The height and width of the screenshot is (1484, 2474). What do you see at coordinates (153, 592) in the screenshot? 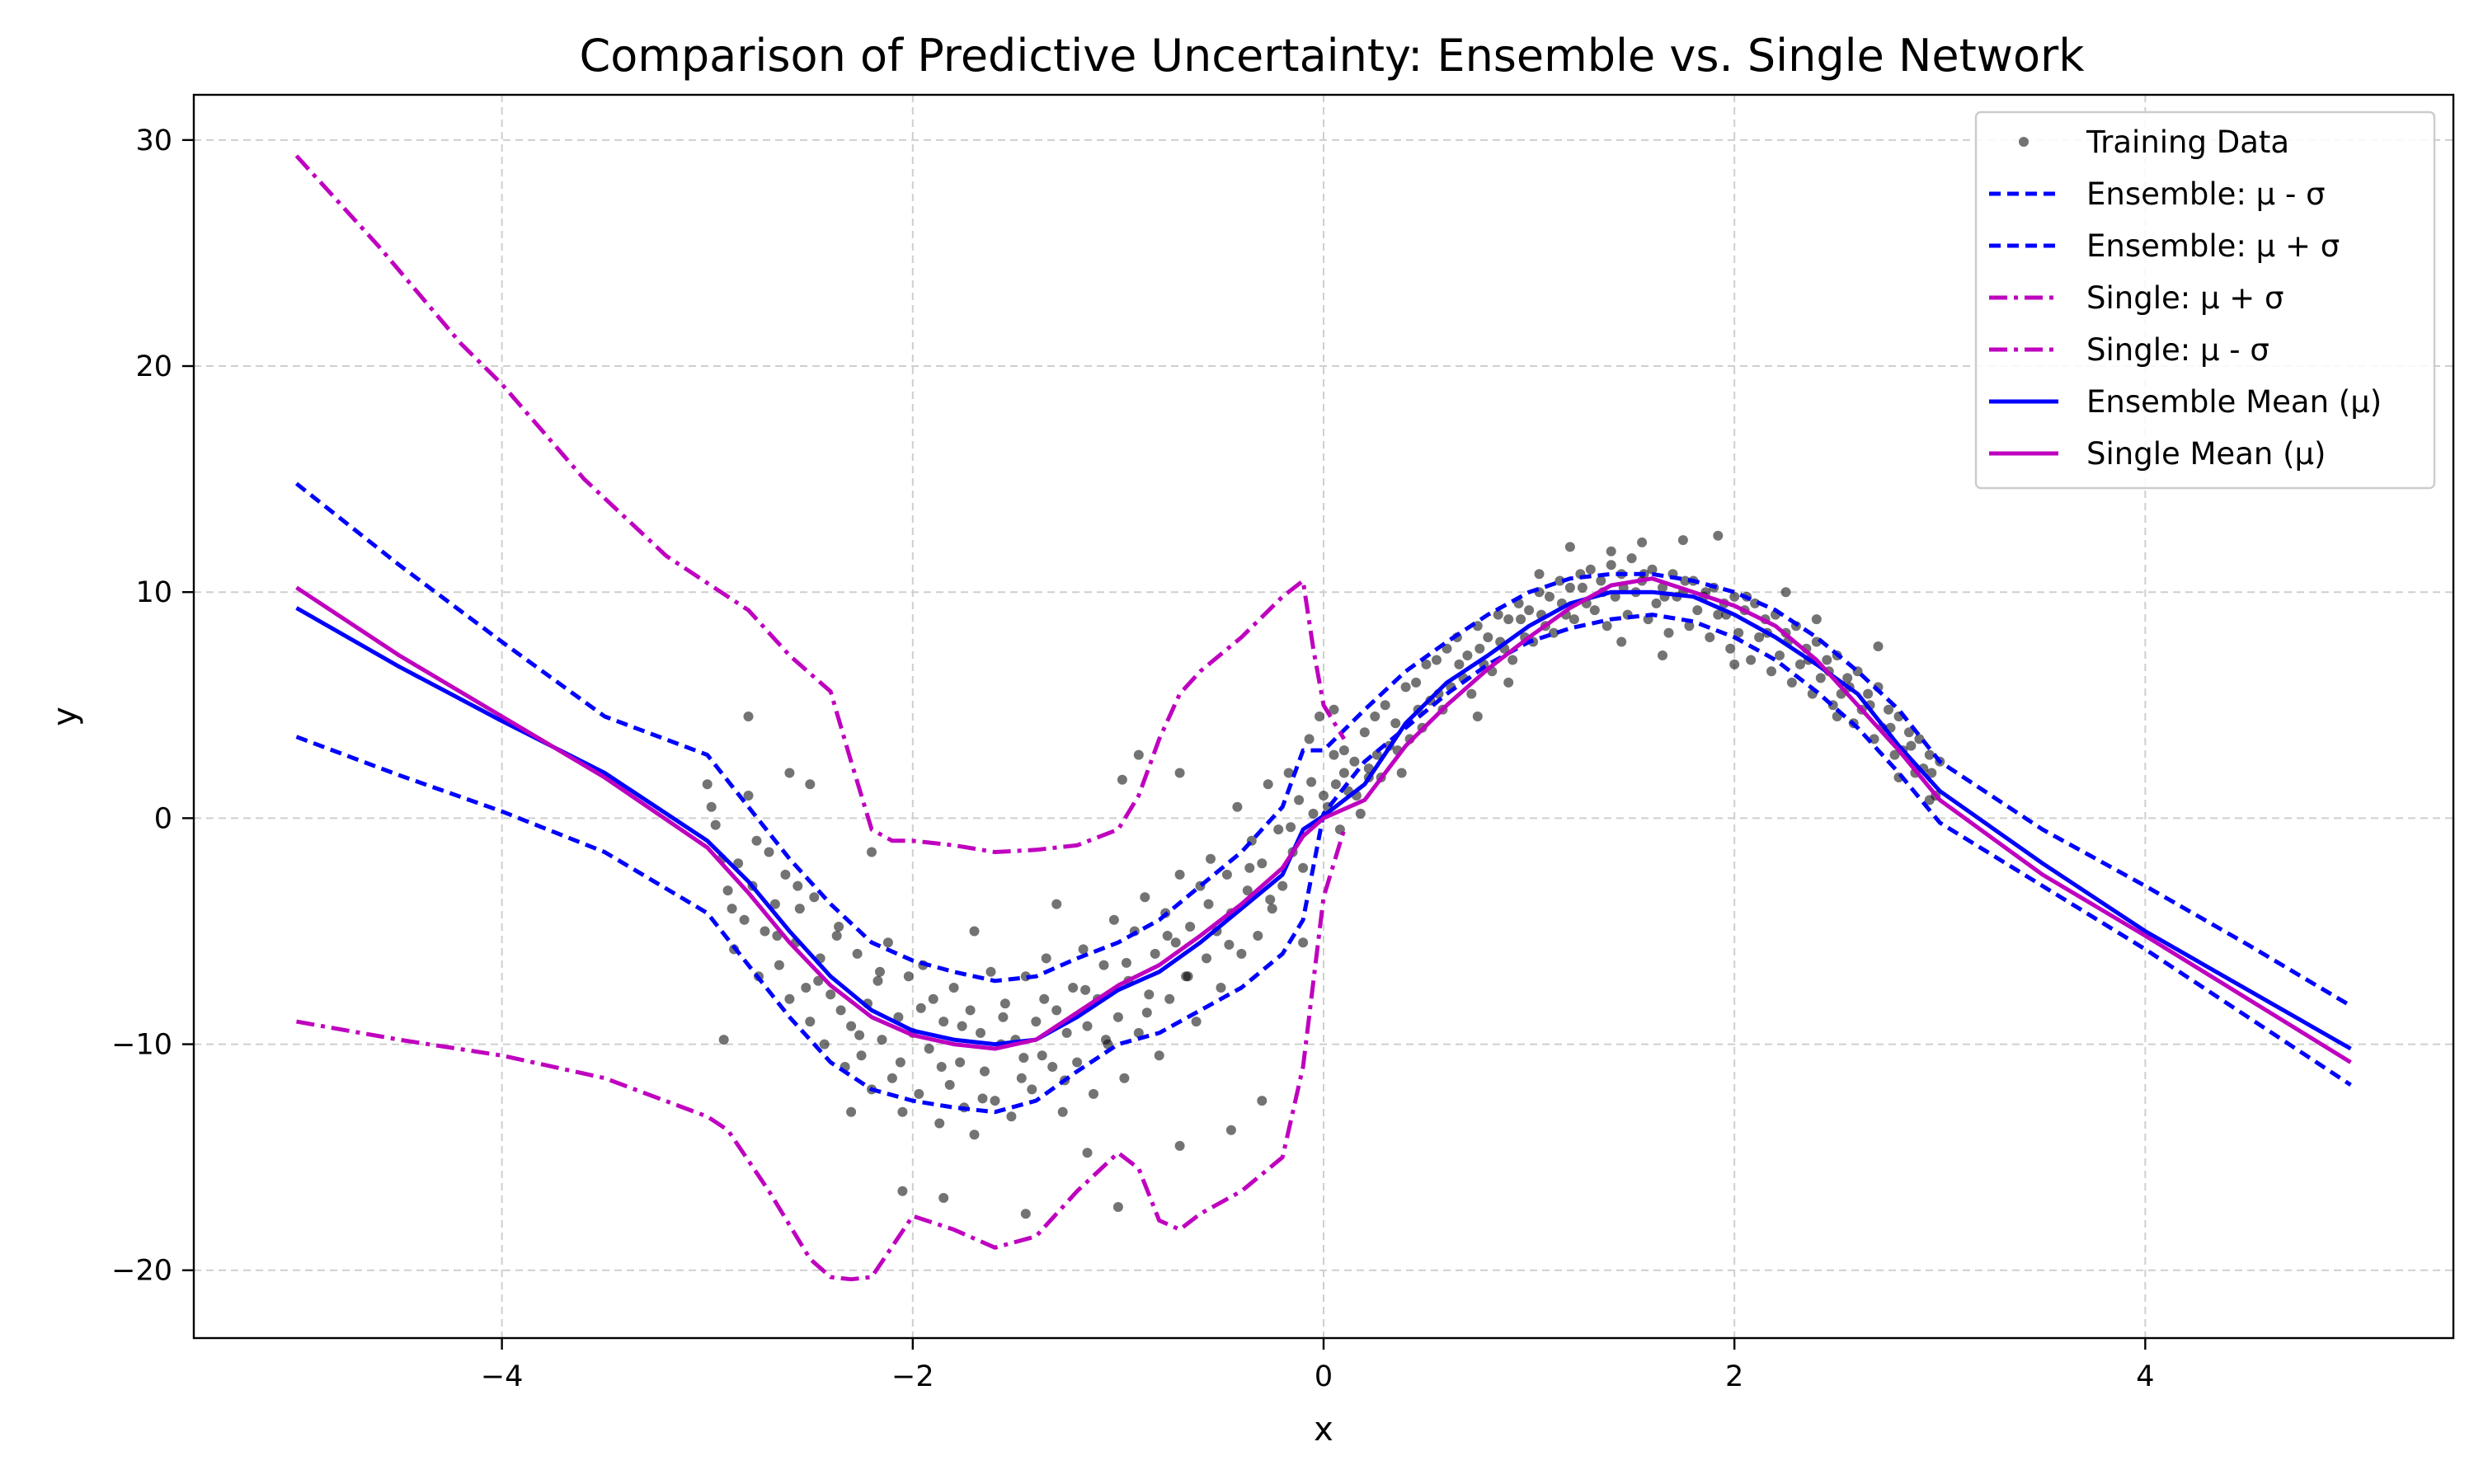
I see `y-tick-label: 10` at bounding box center [153, 592].